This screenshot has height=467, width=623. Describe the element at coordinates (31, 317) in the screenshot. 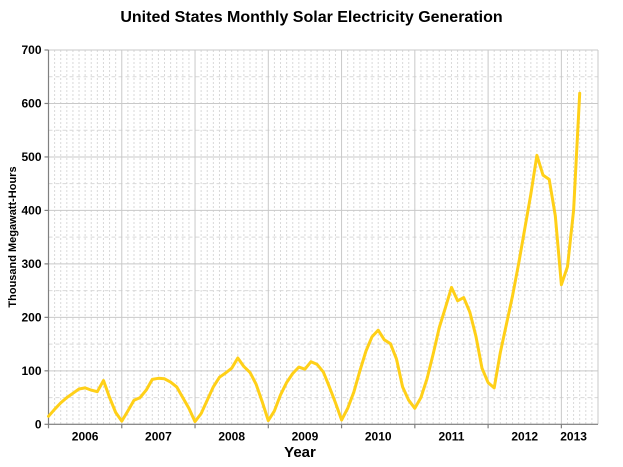

I see `y-tick-label: 200` at that location.